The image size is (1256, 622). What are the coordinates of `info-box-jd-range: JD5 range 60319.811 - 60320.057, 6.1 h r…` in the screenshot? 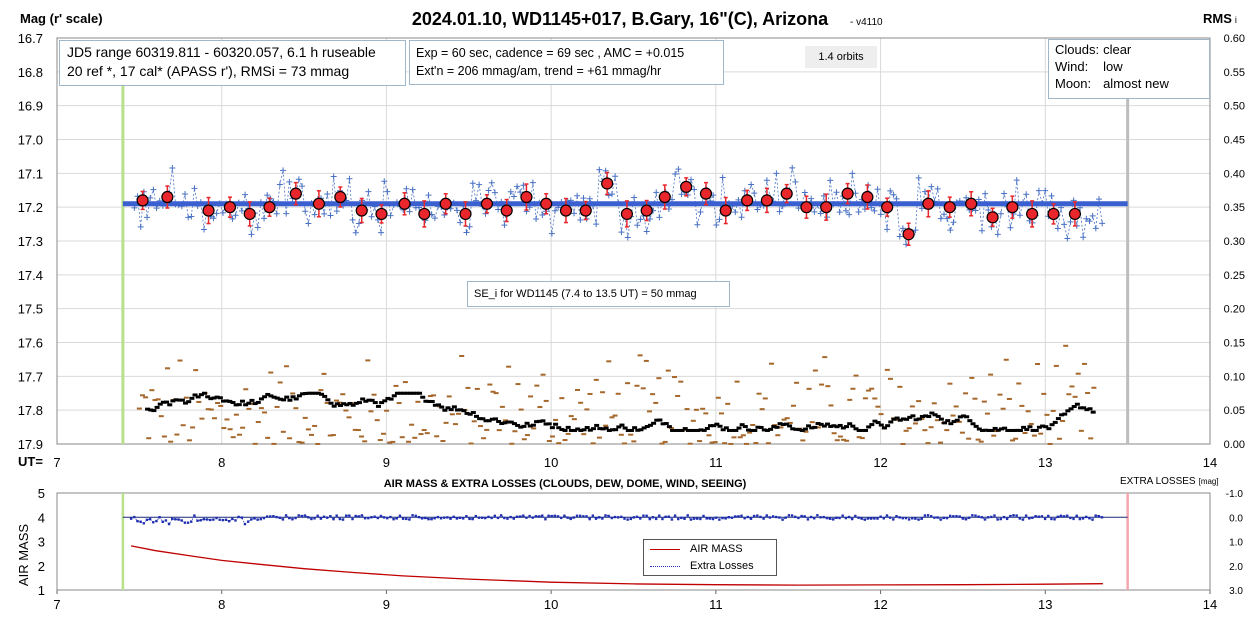 It's located at (232, 63).